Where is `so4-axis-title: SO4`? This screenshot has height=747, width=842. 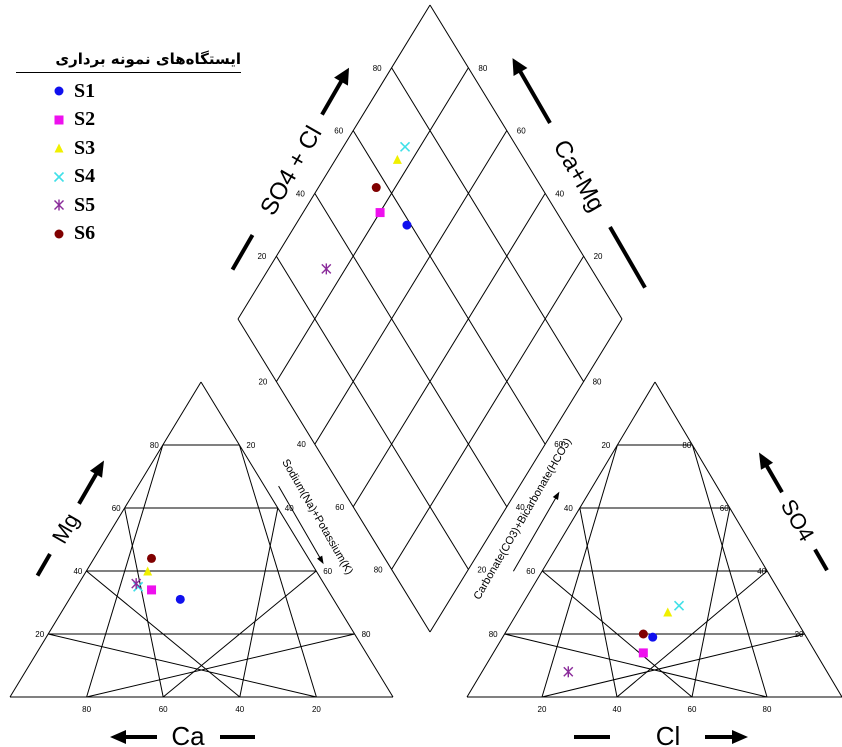
so4-axis-title: SO4 is located at coordinates (794, 512).